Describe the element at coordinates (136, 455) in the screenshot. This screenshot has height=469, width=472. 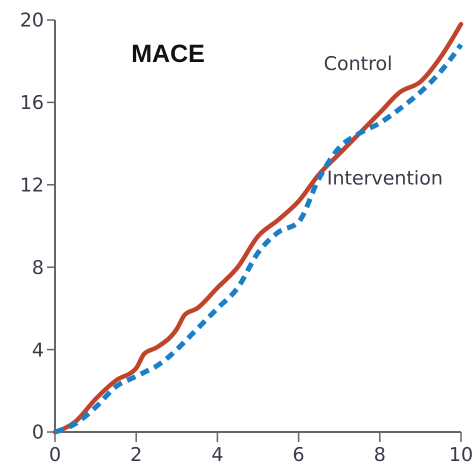
I see `x-tick-label: 2` at that location.